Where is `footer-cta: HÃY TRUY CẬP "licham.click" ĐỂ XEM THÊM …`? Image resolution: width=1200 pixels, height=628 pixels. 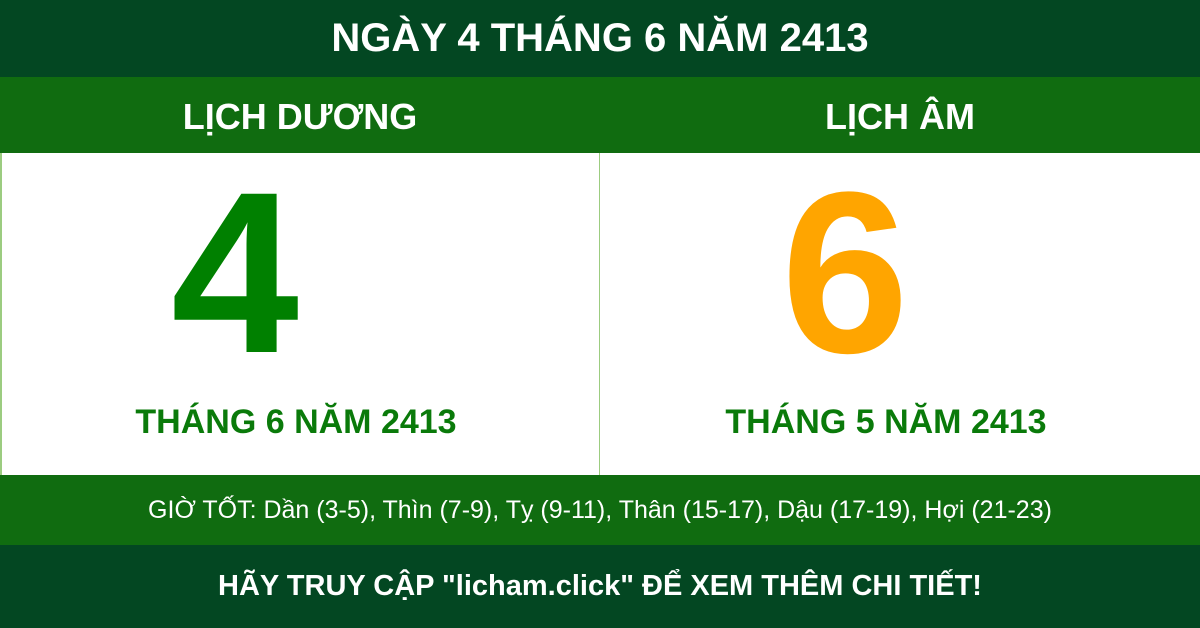 footer-cta: HÃY TRUY CẬP "licham.click" ĐỂ XEM THÊM … is located at coordinates (600, 586).